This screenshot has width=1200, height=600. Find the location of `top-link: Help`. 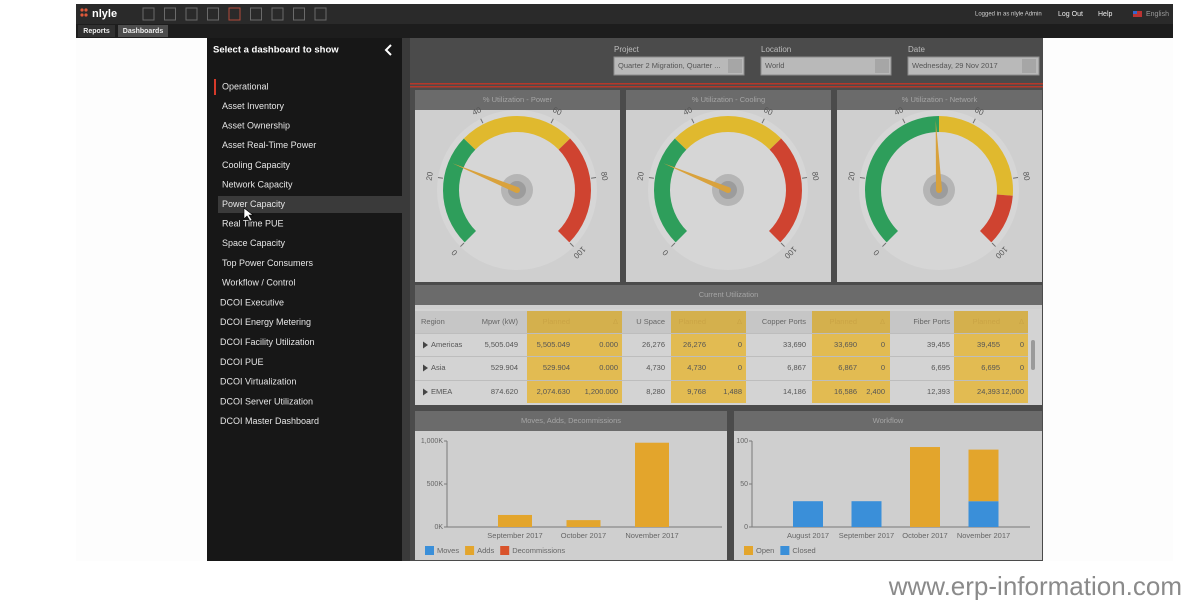

top-link: Help is located at coordinates (1105, 14).